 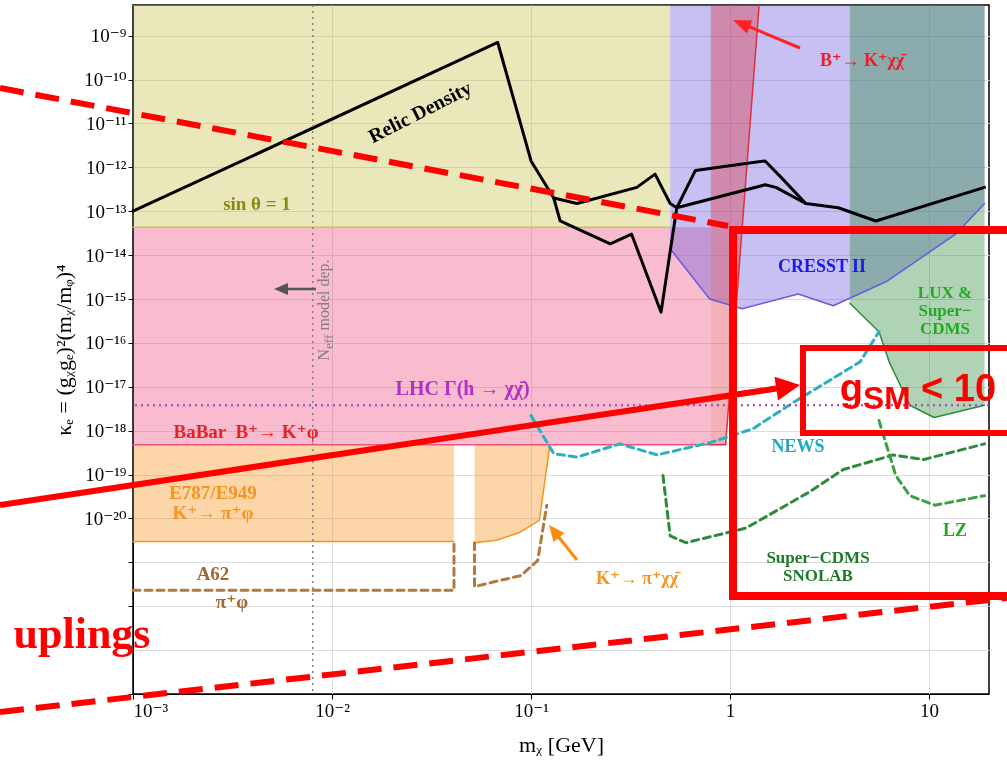 I want to click on y-tick-label: 10⁻¹⁹, so click(x=106, y=475).